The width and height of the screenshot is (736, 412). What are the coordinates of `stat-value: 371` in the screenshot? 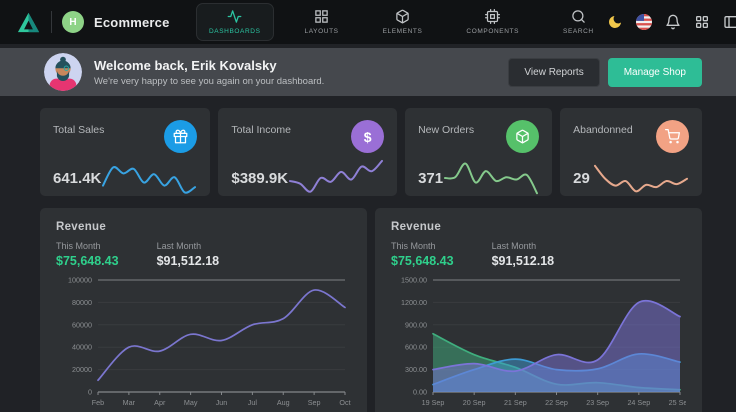 It's located at (431, 178).